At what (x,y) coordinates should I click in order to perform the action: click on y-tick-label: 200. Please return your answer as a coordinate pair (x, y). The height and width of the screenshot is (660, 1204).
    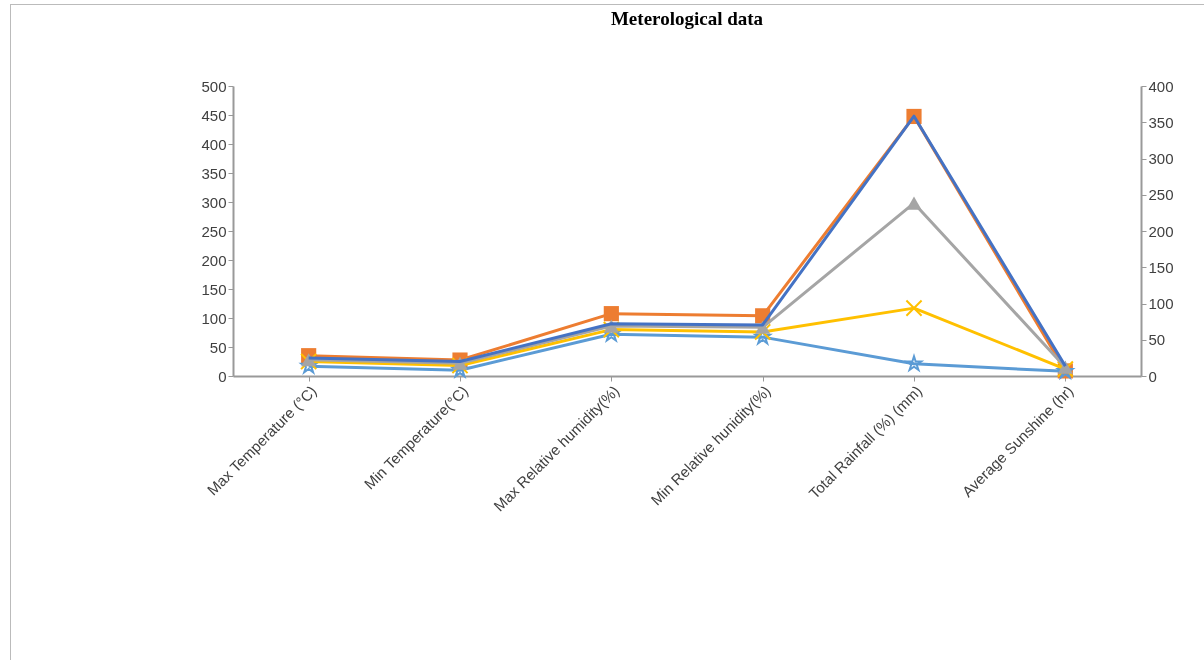
    Looking at the image, I should click on (214, 260).